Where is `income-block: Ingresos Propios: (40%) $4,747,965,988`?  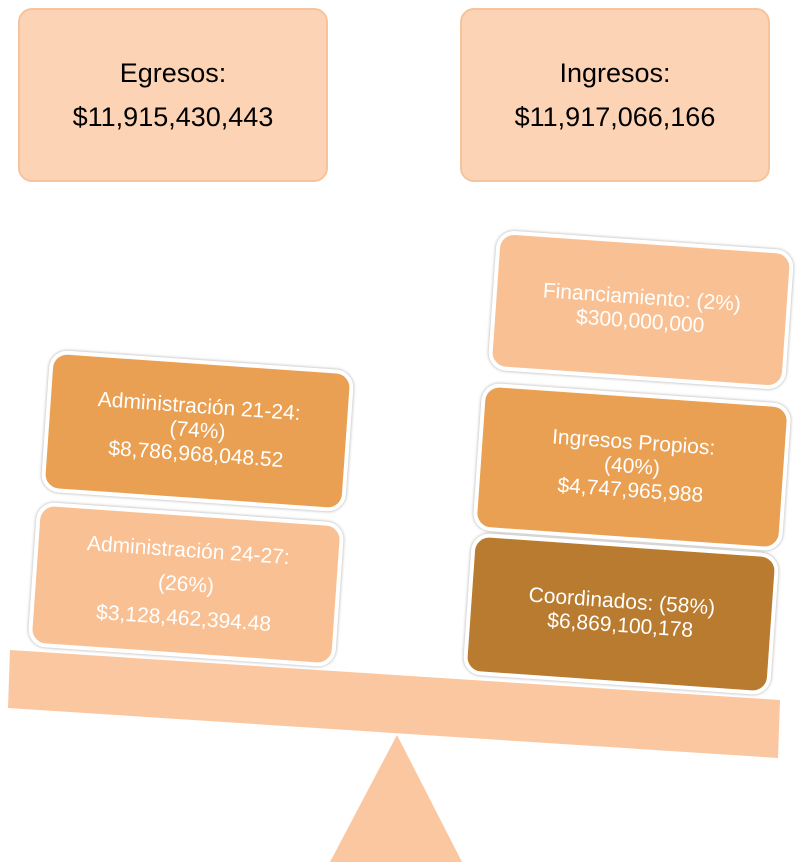 income-block: Ingresos Propios: (40%) $4,747,965,988 is located at coordinates (632, 467).